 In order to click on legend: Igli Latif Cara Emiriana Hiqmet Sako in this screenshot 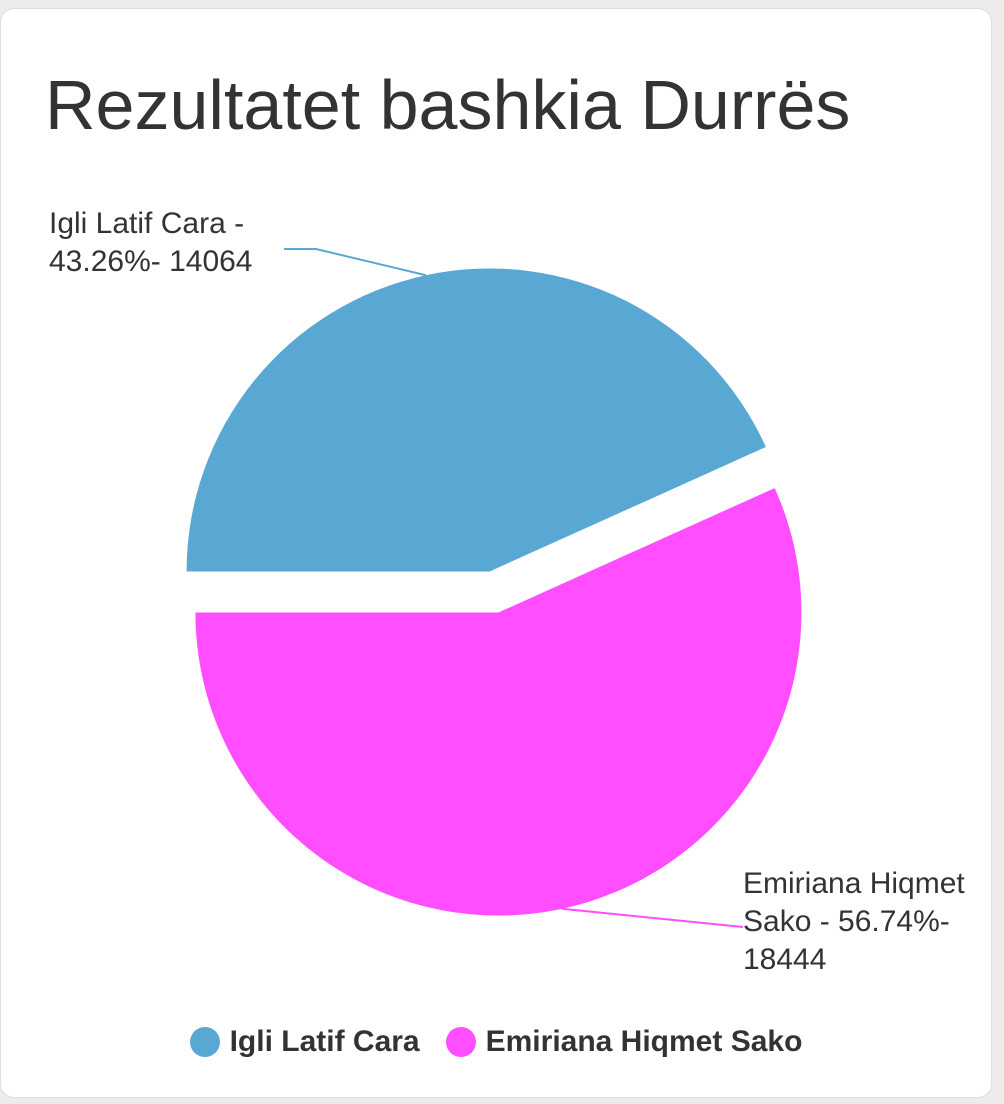, I will do `click(496, 1042)`.